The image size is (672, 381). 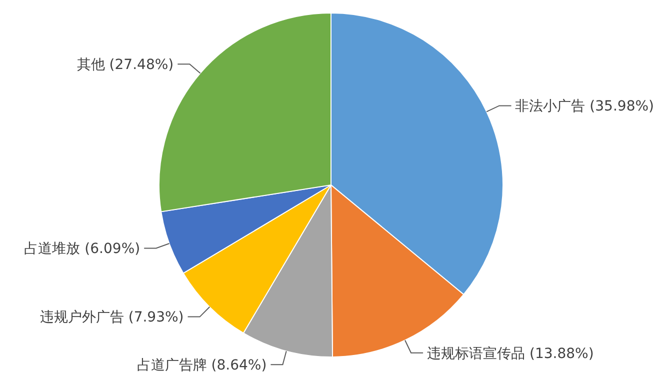 I want to click on slice-label: 其他 (27.48%), so click(x=125, y=65).